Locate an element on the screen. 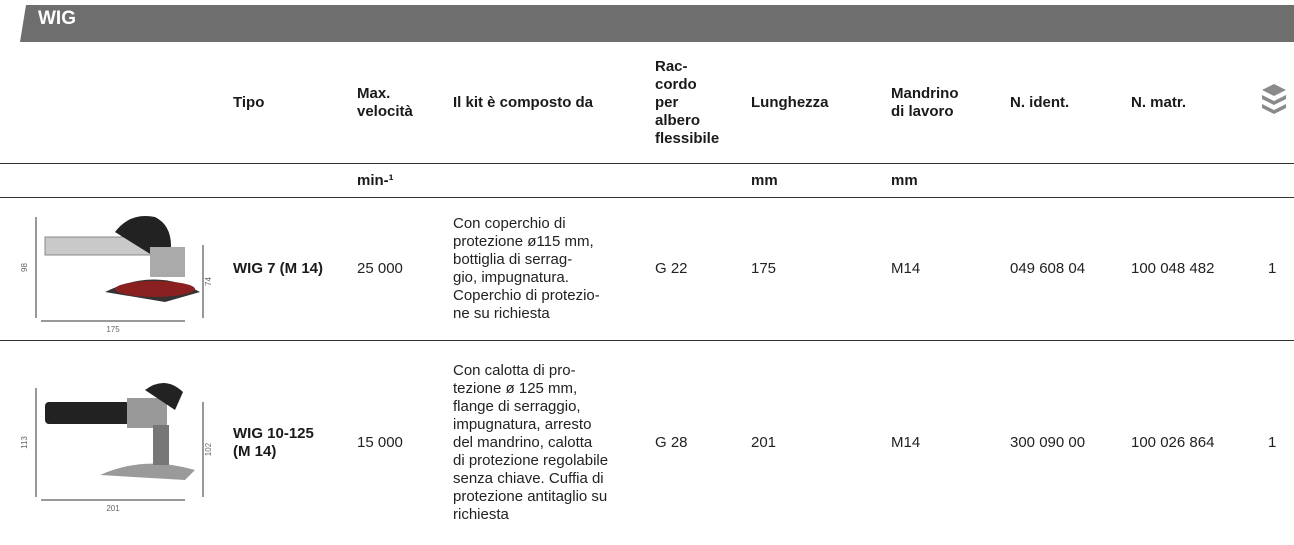 The image size is (1294, 545). cell: 175 is located at coordinates (764, 268).